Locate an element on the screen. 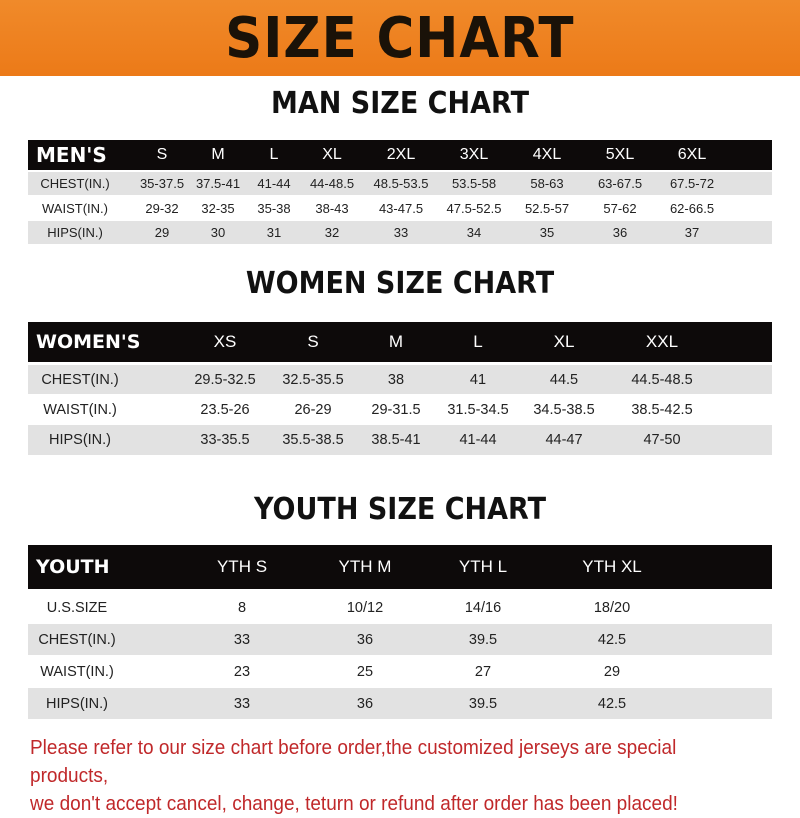 Image resolution: width=800 pixels, height=818 pixels. table-cell: 30 is located at coordinates (218, 232).